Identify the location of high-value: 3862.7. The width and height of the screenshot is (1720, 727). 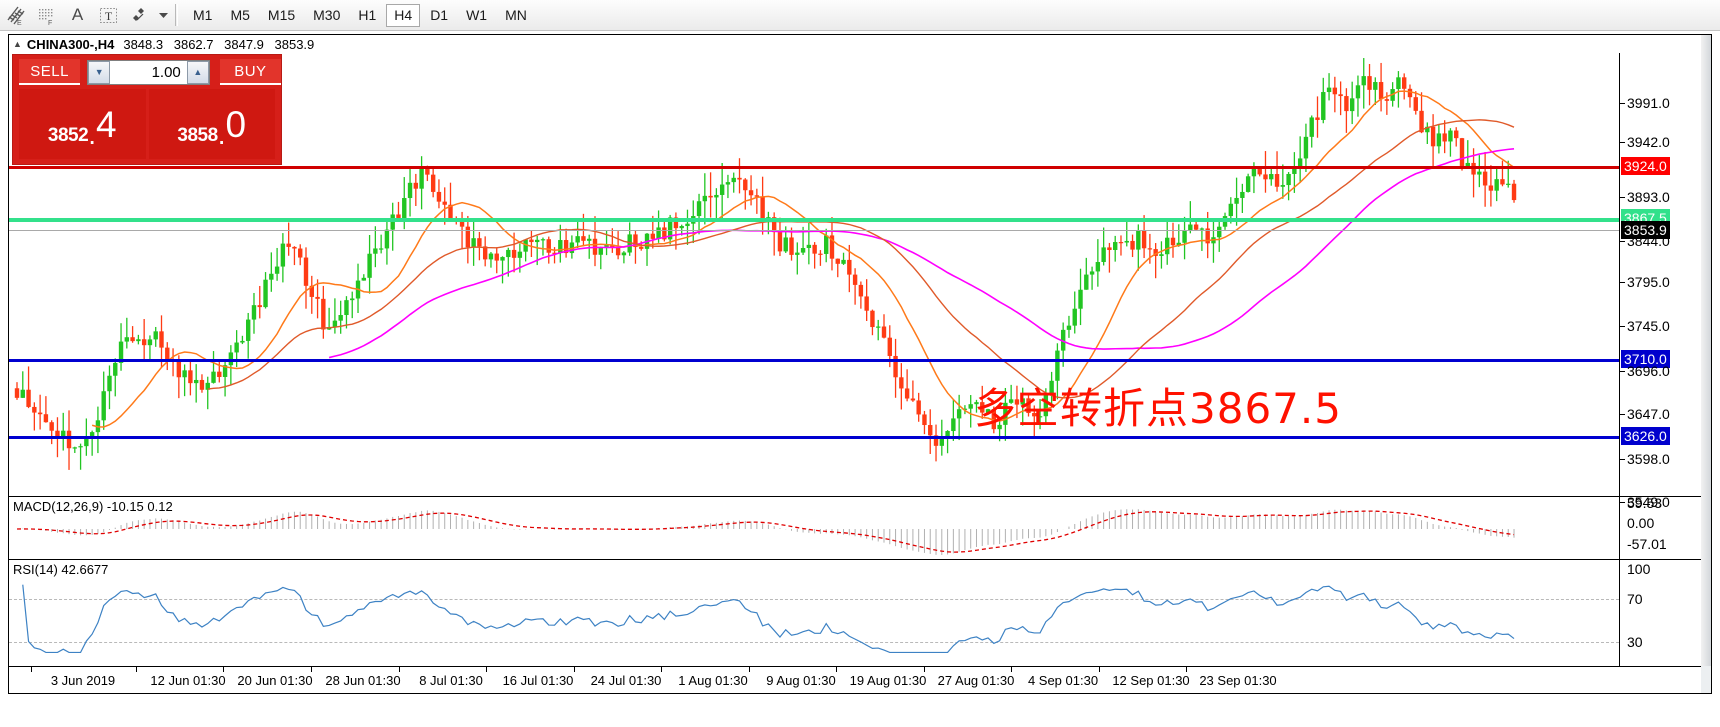
(193, 44).